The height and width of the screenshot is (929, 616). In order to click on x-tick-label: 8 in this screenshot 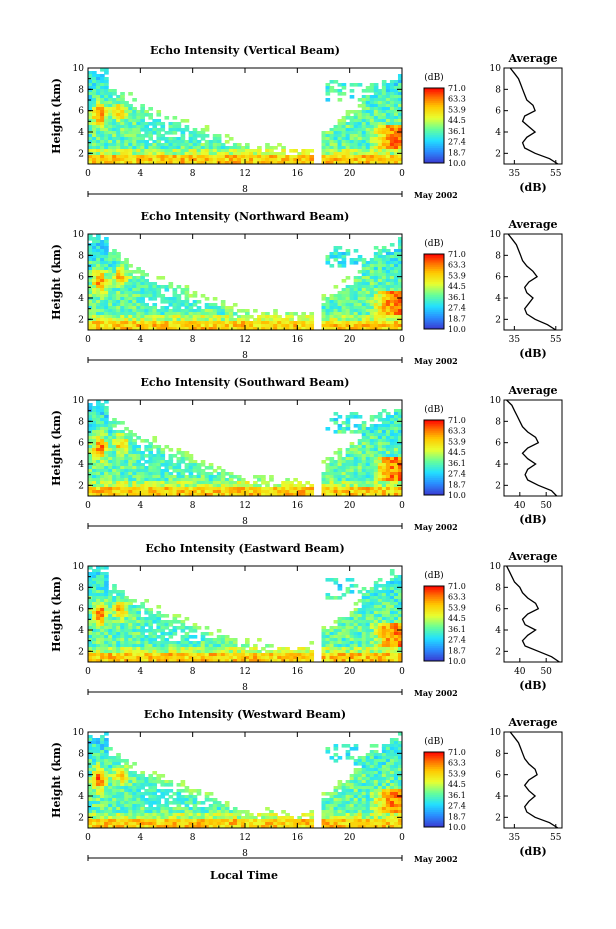, I will do `click(193, 506)`.